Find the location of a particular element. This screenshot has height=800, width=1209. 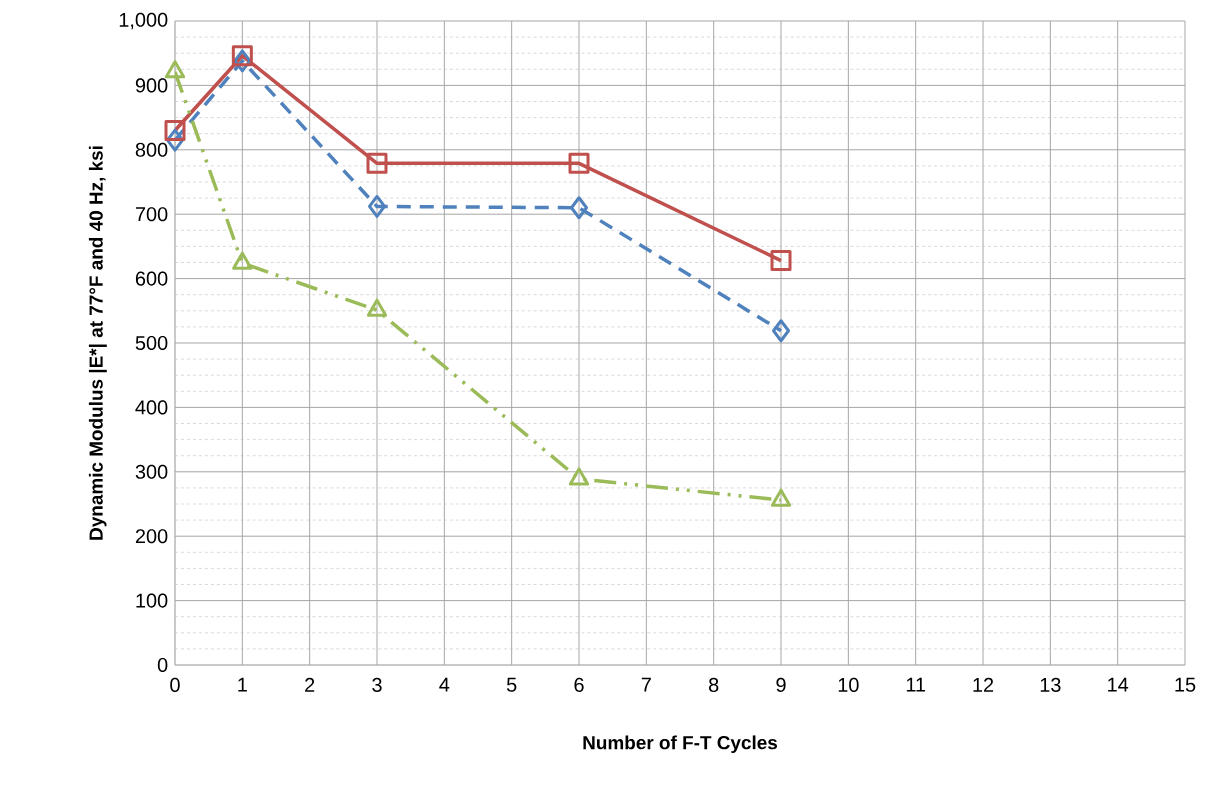

x-tick-label: 5 is located at coordinates (511, 684).